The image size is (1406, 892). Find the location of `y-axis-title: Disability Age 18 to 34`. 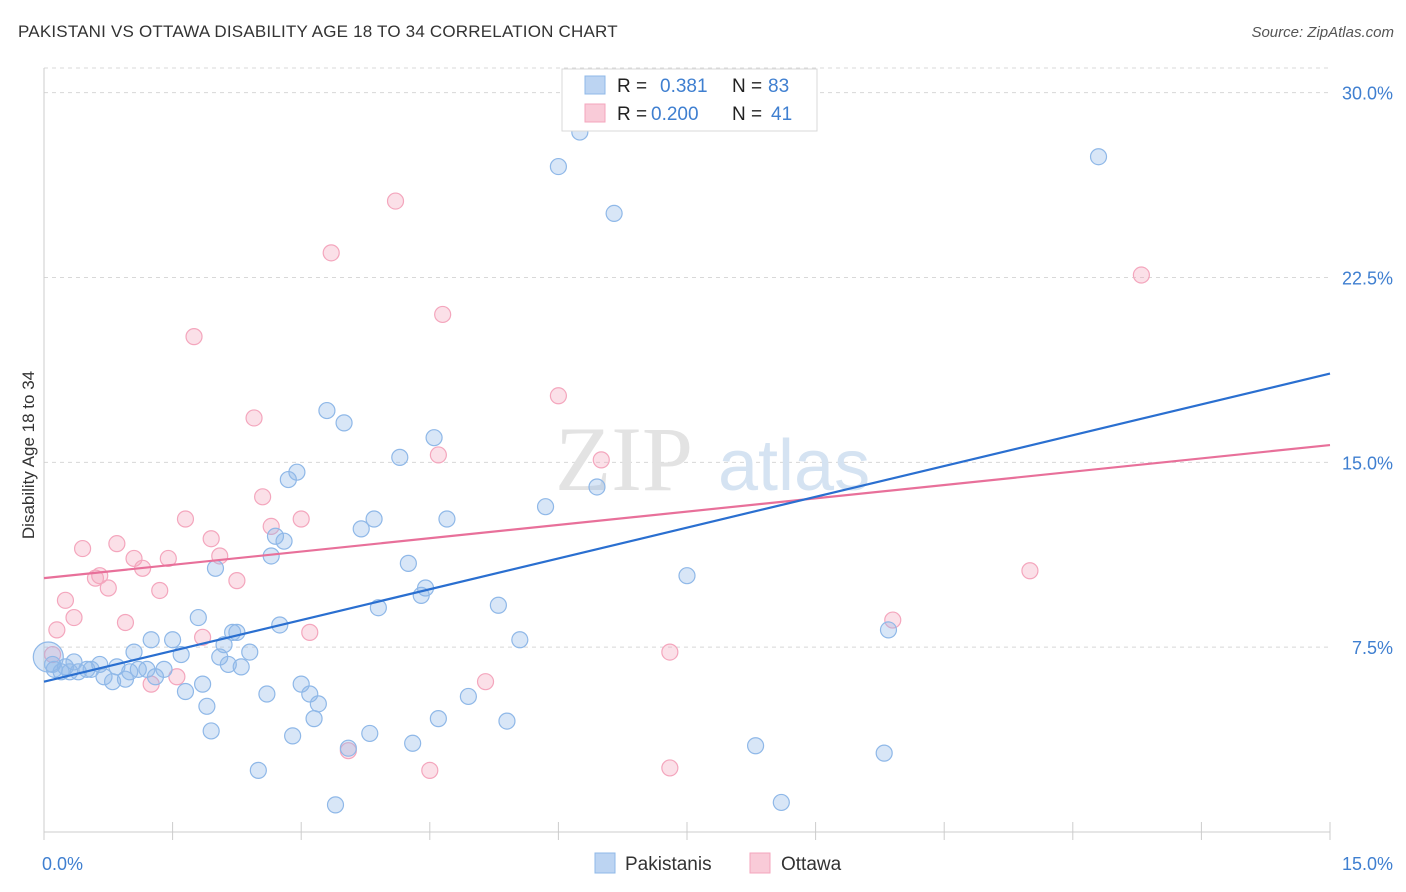

y-axis-title: Disability Age 18 to 34 is located at coordinates (28, 455).